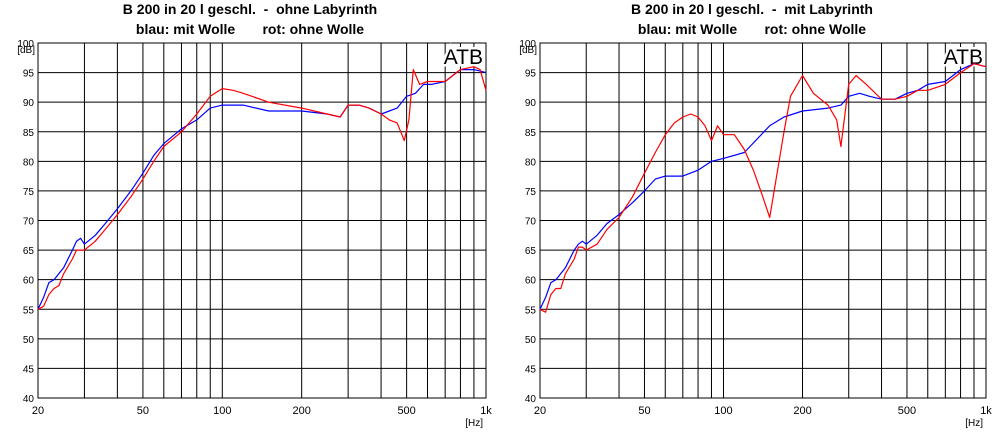 This screenshot has width=1000, height=439. What do you see at coordinates (752, 9) in the screenshot?
I see `chart-title: B 200 in 20 l geschl. - mit Labyrinth` at bounding box center [752, 9].